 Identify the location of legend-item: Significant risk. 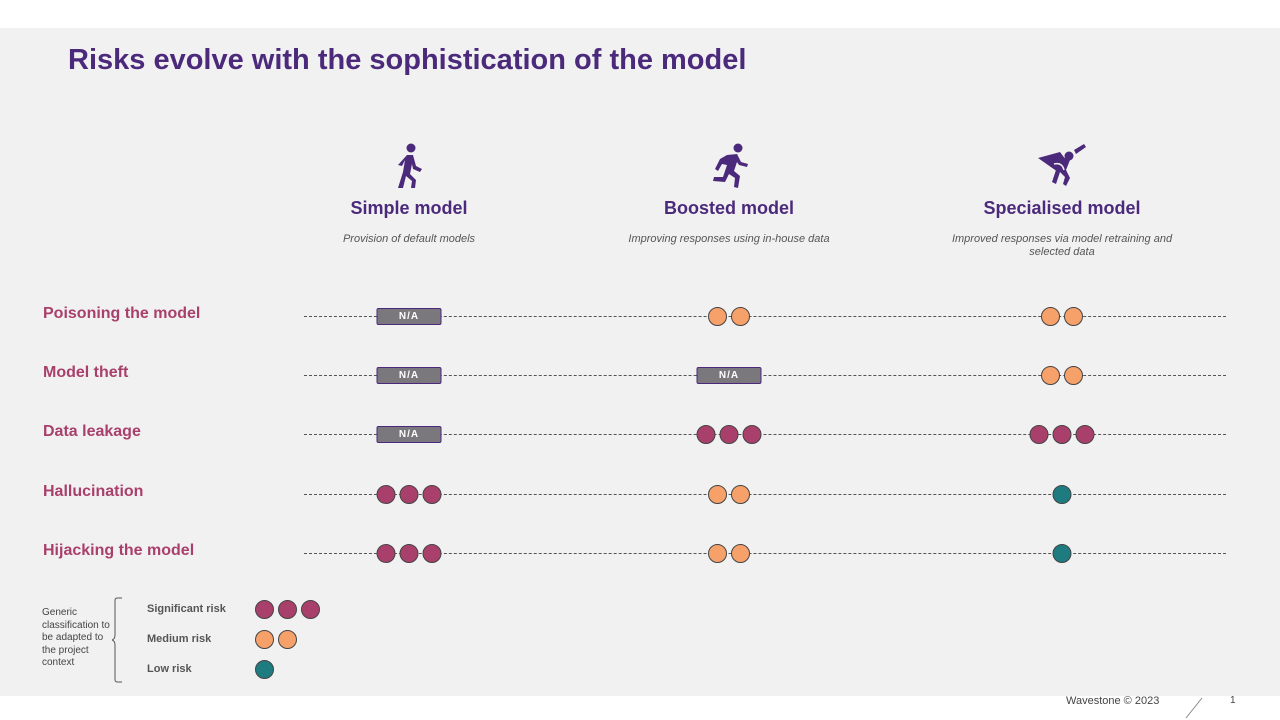
(233, 609).